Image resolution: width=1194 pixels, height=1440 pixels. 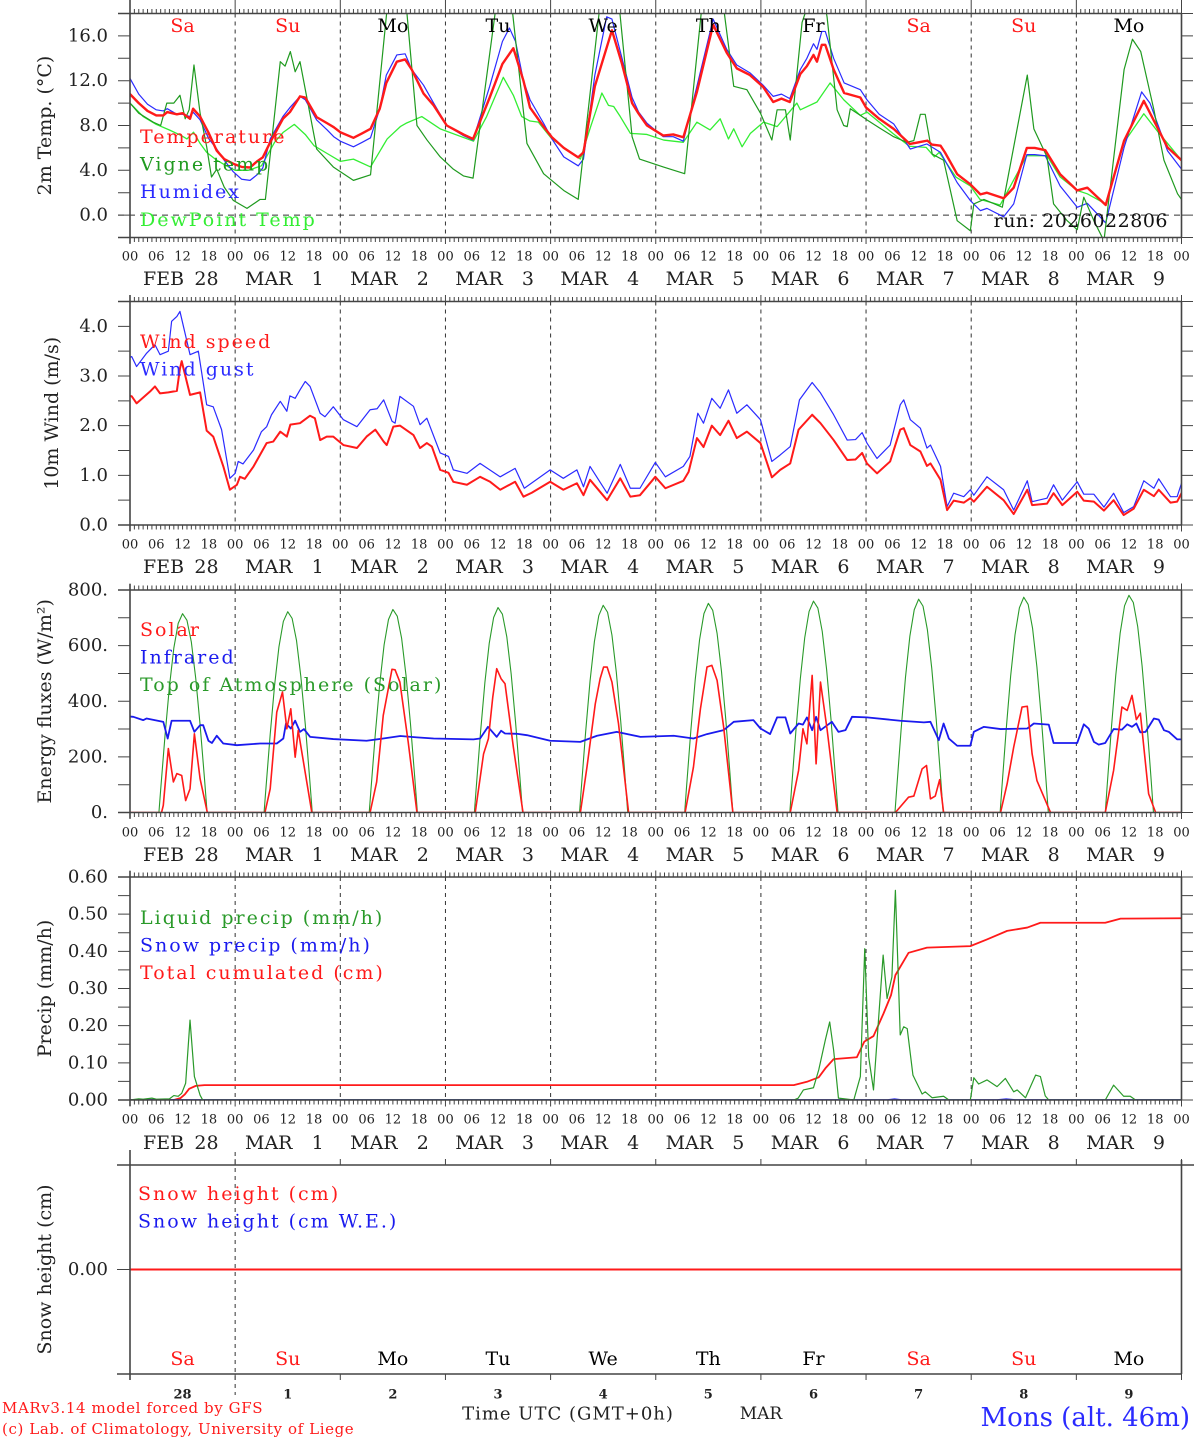 I want to click on legend-entry-snowprecip: Snow precip (mm/h), so click(x=256, y=946).